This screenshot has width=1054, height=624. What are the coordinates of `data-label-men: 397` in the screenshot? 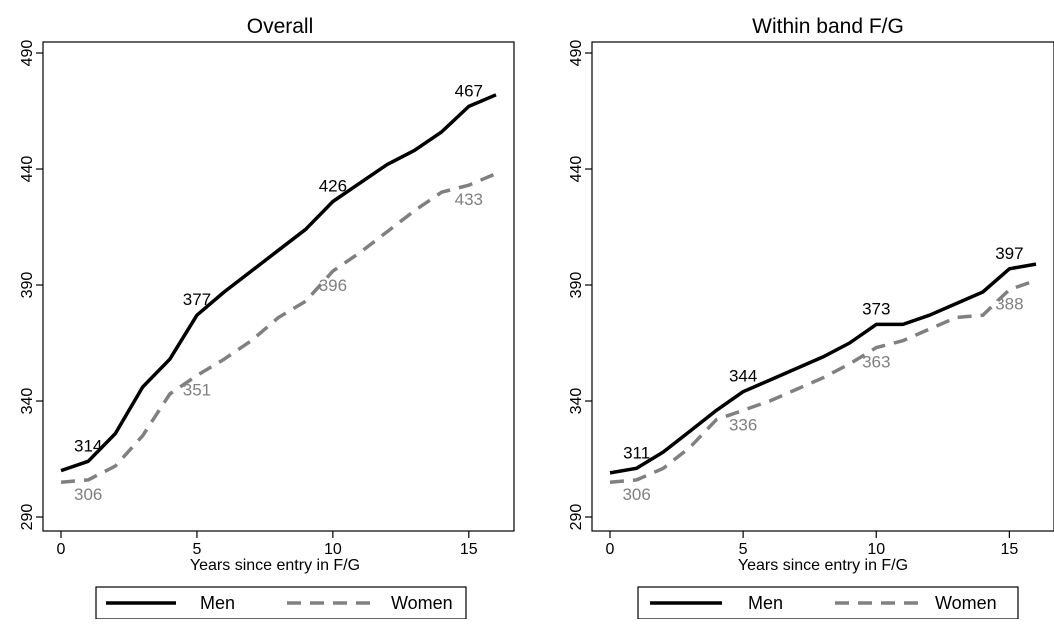 It's located at (1009, 253).